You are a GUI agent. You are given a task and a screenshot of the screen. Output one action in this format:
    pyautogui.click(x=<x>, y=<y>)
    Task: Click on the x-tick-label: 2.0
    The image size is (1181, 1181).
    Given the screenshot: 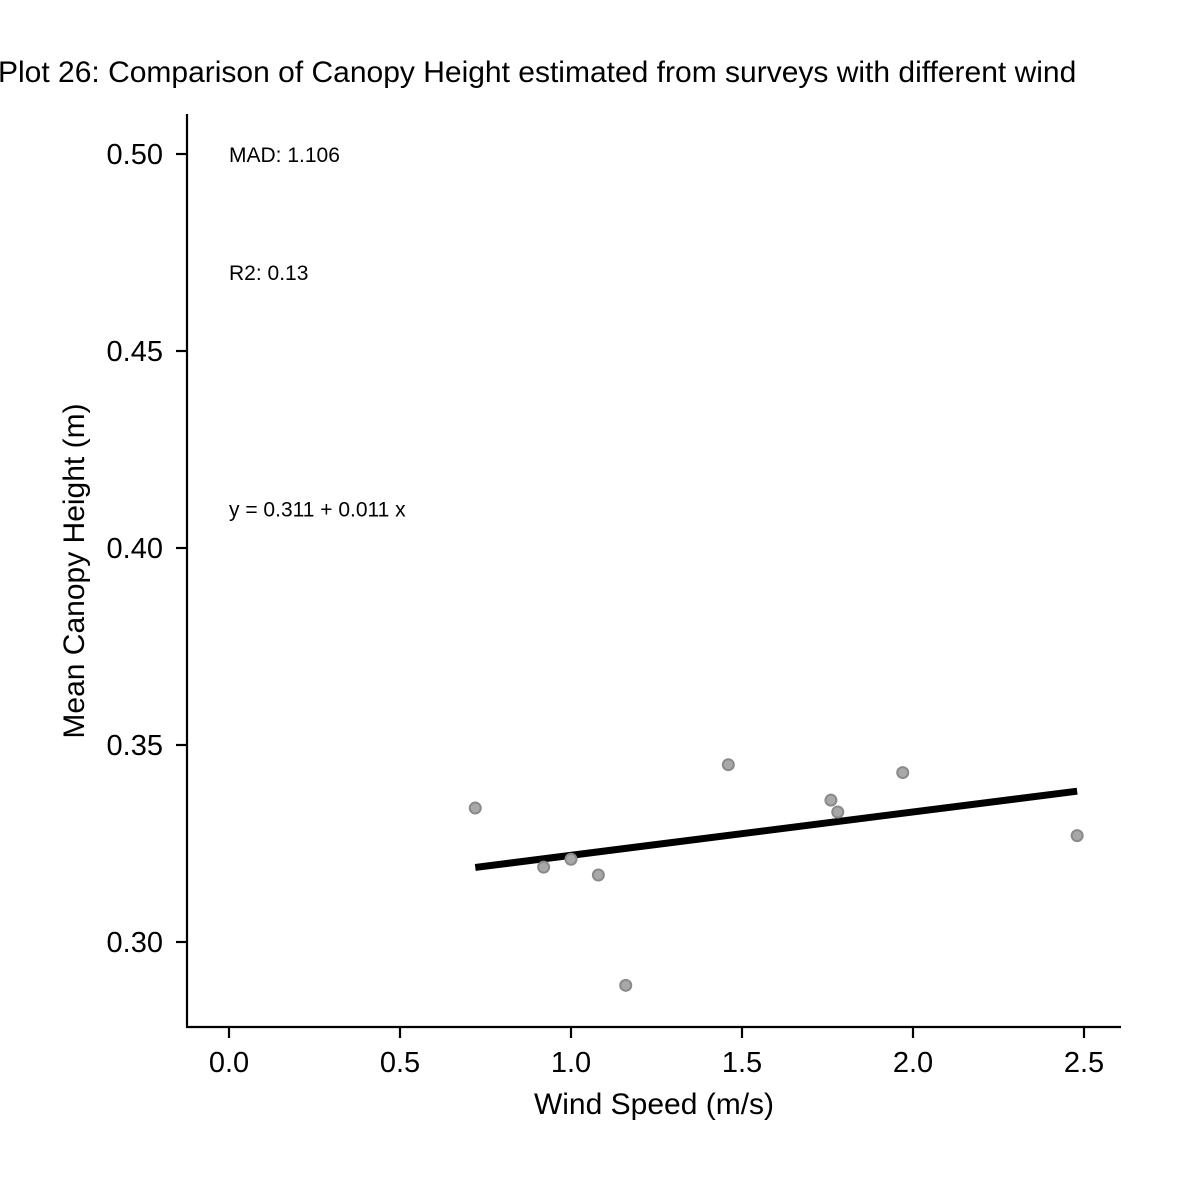 What is the action you would take?
    pyautogui.click(x=913, y=1063)
    